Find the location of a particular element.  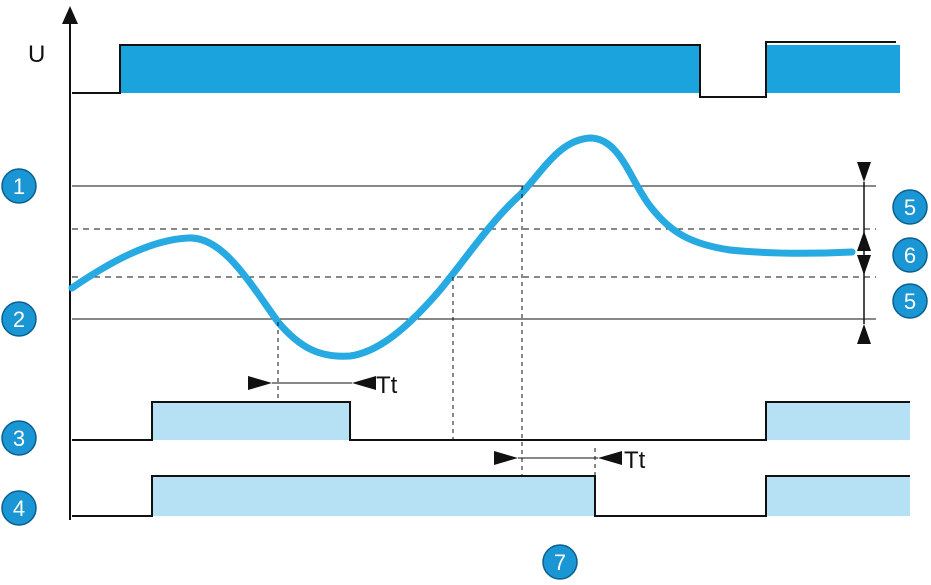

badge-1: 1 is located at coordinates (19, 186).